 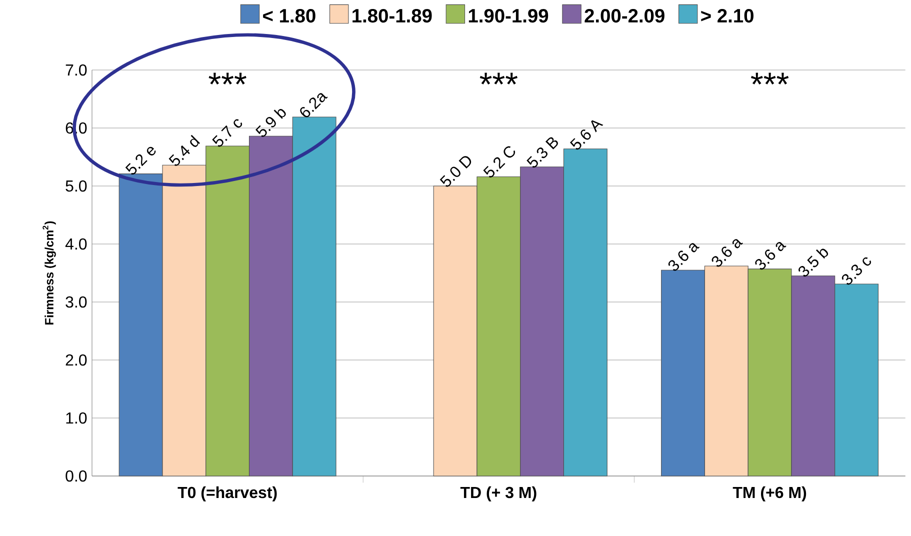 I want to click on data-label: 5.3 B, so click(x=542, y=152).